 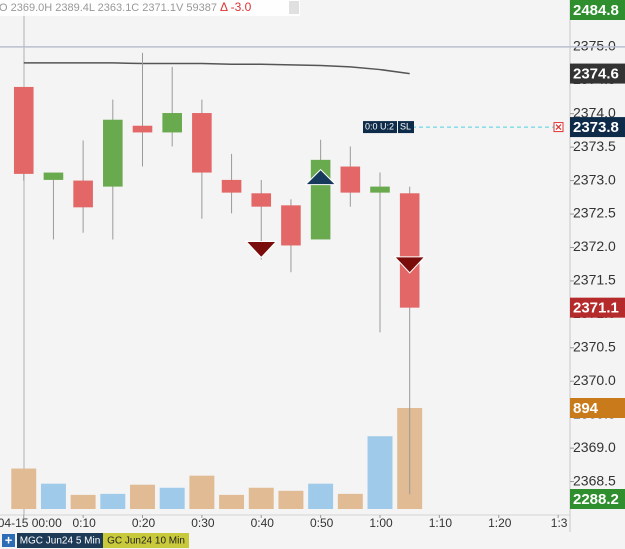 What do you see at coordinates (322, 523) in the screenshot?
I see `x-tick-label: 0:50` at bounding box center [322, 523].